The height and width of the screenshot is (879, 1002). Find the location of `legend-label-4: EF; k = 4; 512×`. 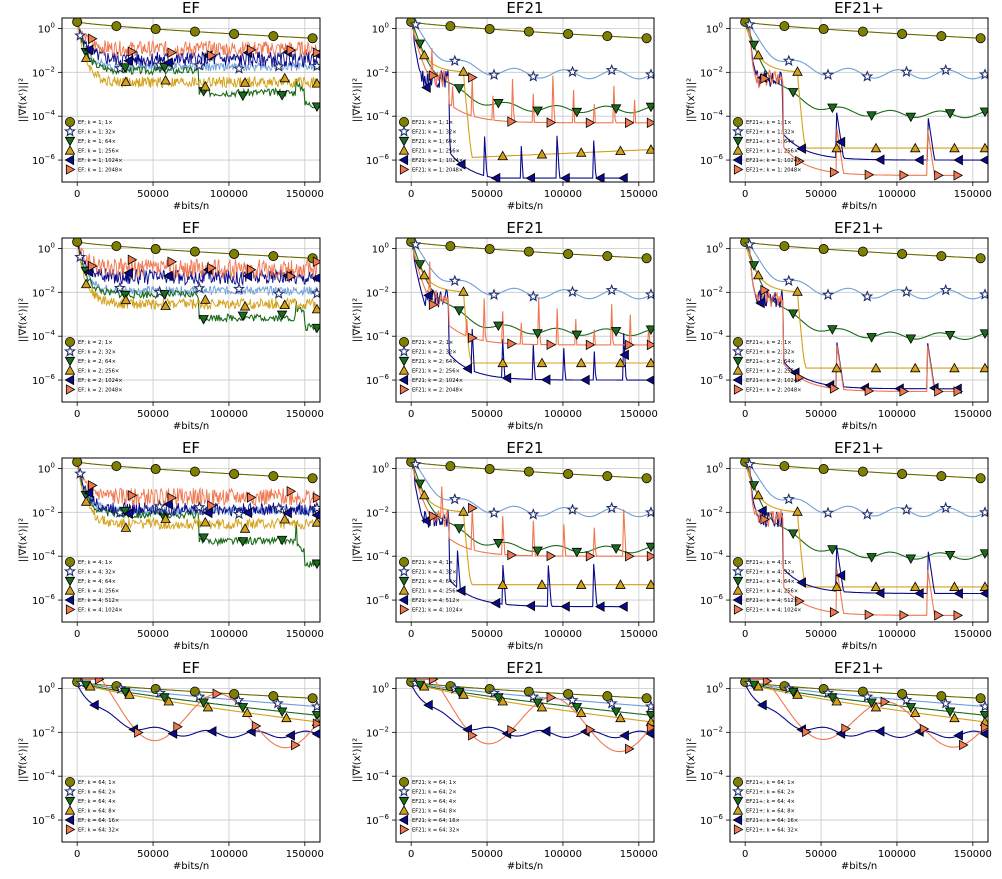

legend-label-4: EF; k = 4; 512× is located at coordinates (98, 601).